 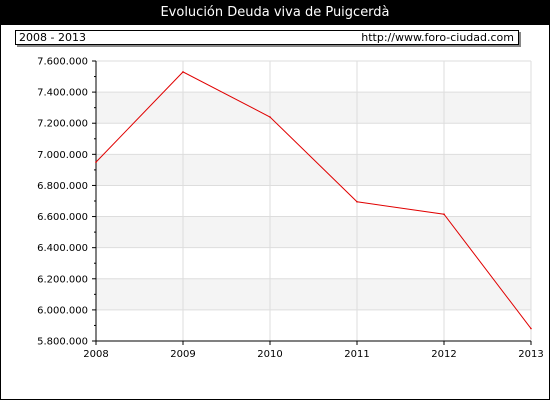 I want to click on x-axis-ticks: 2008 2009 2010 2011 2012 2013, so click(x=313, y=350).